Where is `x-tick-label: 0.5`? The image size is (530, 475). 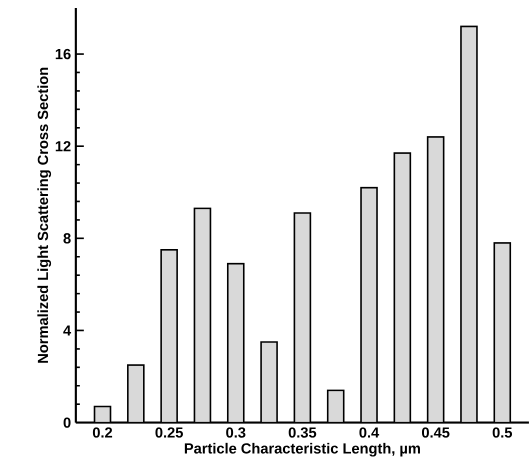
x-tick-label: 0.5 is located at coordinates (502, 432).